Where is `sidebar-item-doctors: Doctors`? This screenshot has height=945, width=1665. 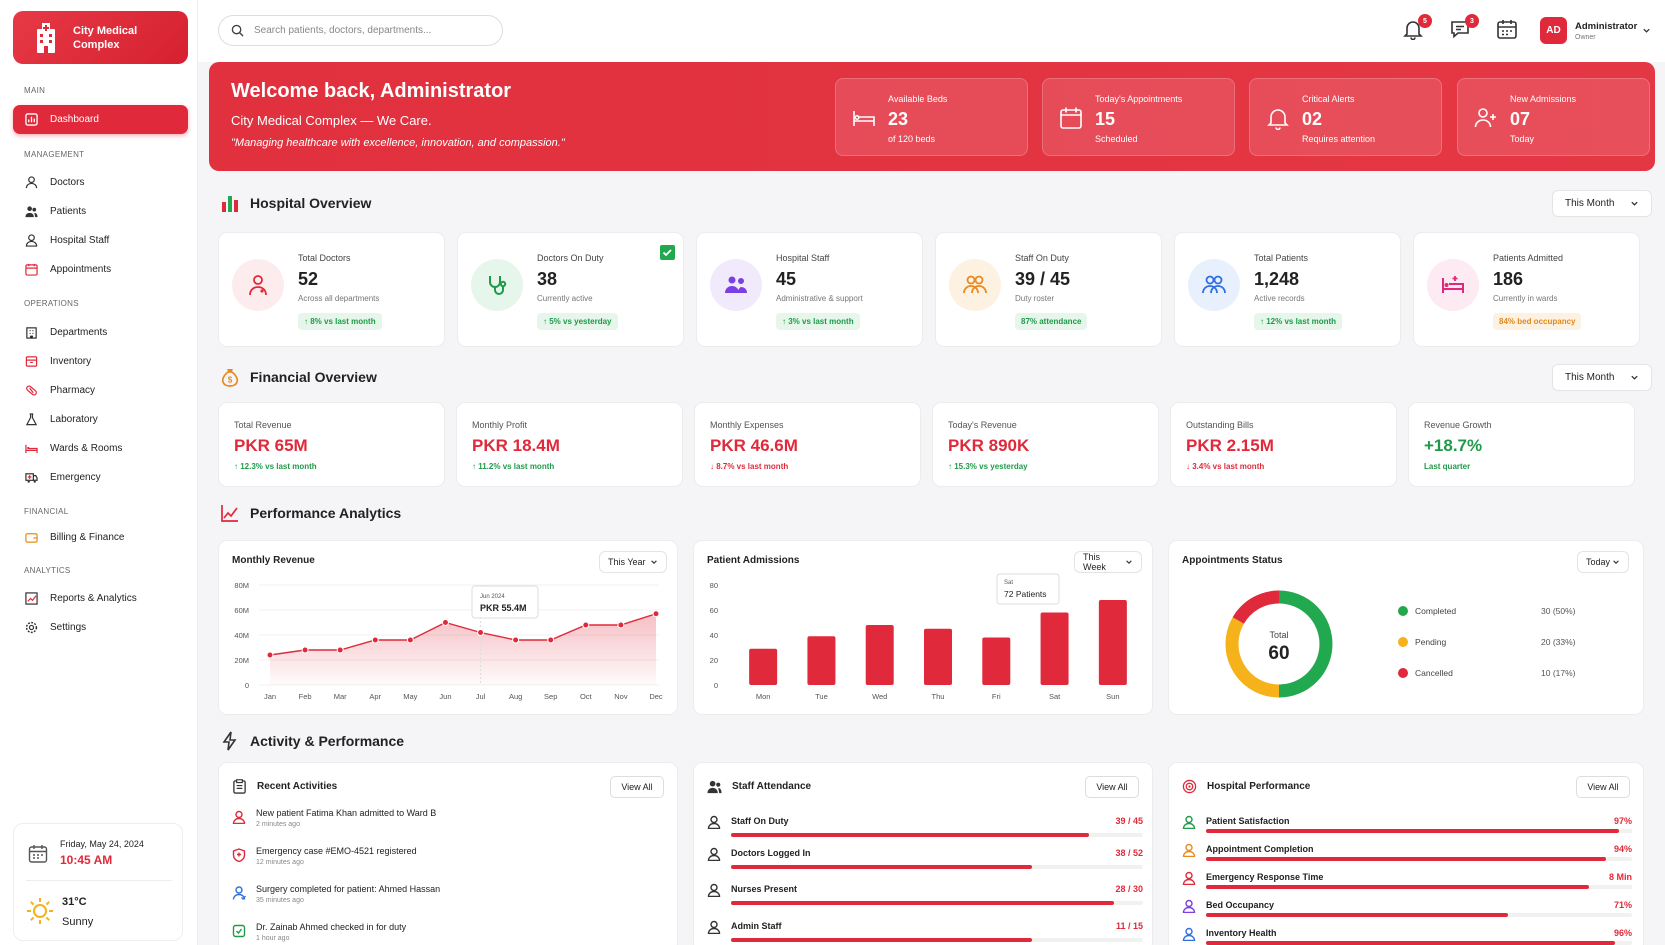
sidebar-item-doctors: Doctors is located at coordinates (100, 182).